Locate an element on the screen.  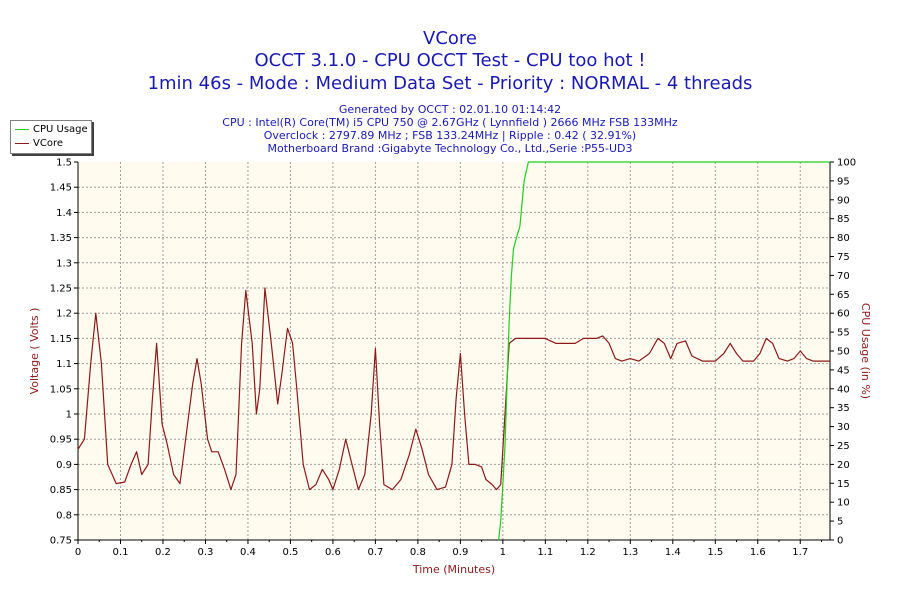
x-tick-label: 0.6 is located at coordinates (333, 552).